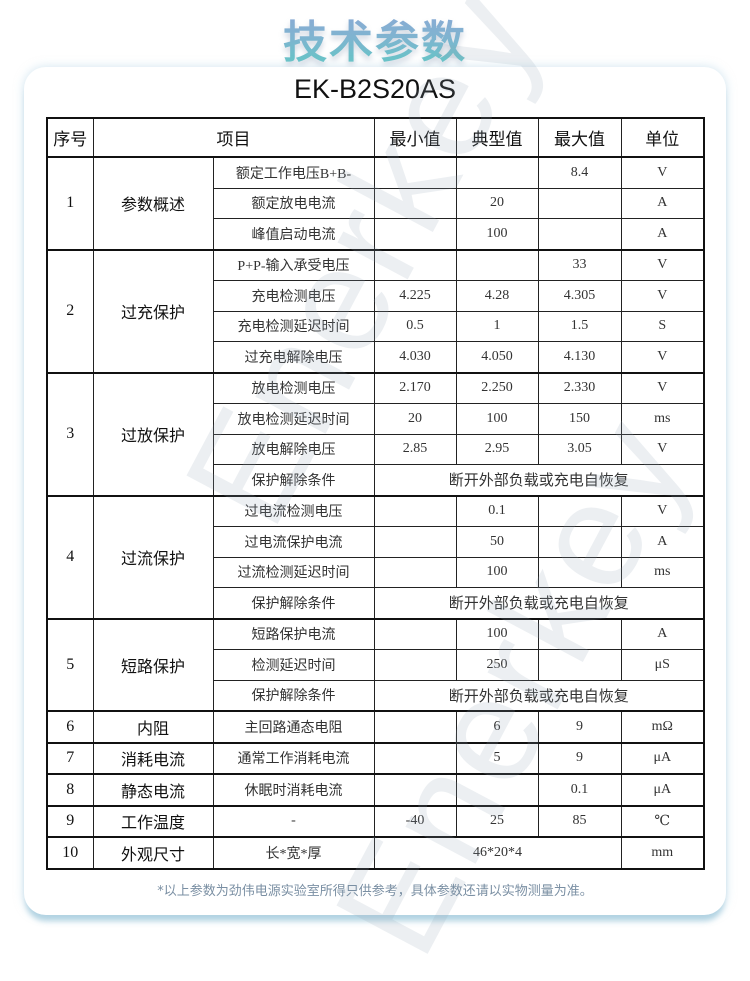 The height and width of the screenshot is (981, 750). I want to click on group-name: 过流保护, so click(153, 557).